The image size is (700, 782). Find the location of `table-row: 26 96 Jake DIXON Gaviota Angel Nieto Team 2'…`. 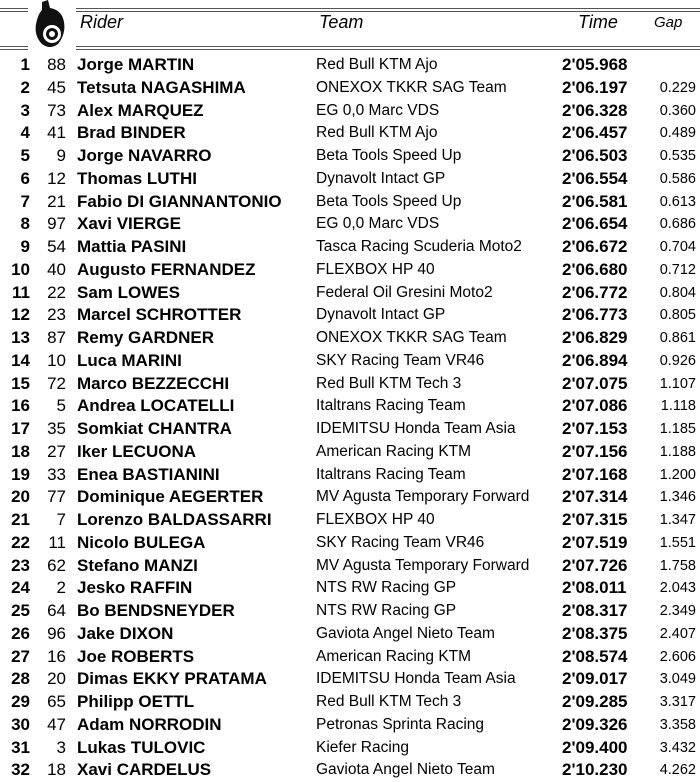

table-row: 26 96 Jake DIXON Gaviota Angel Nieto Team 2'… is located at coordinates (350, 634).